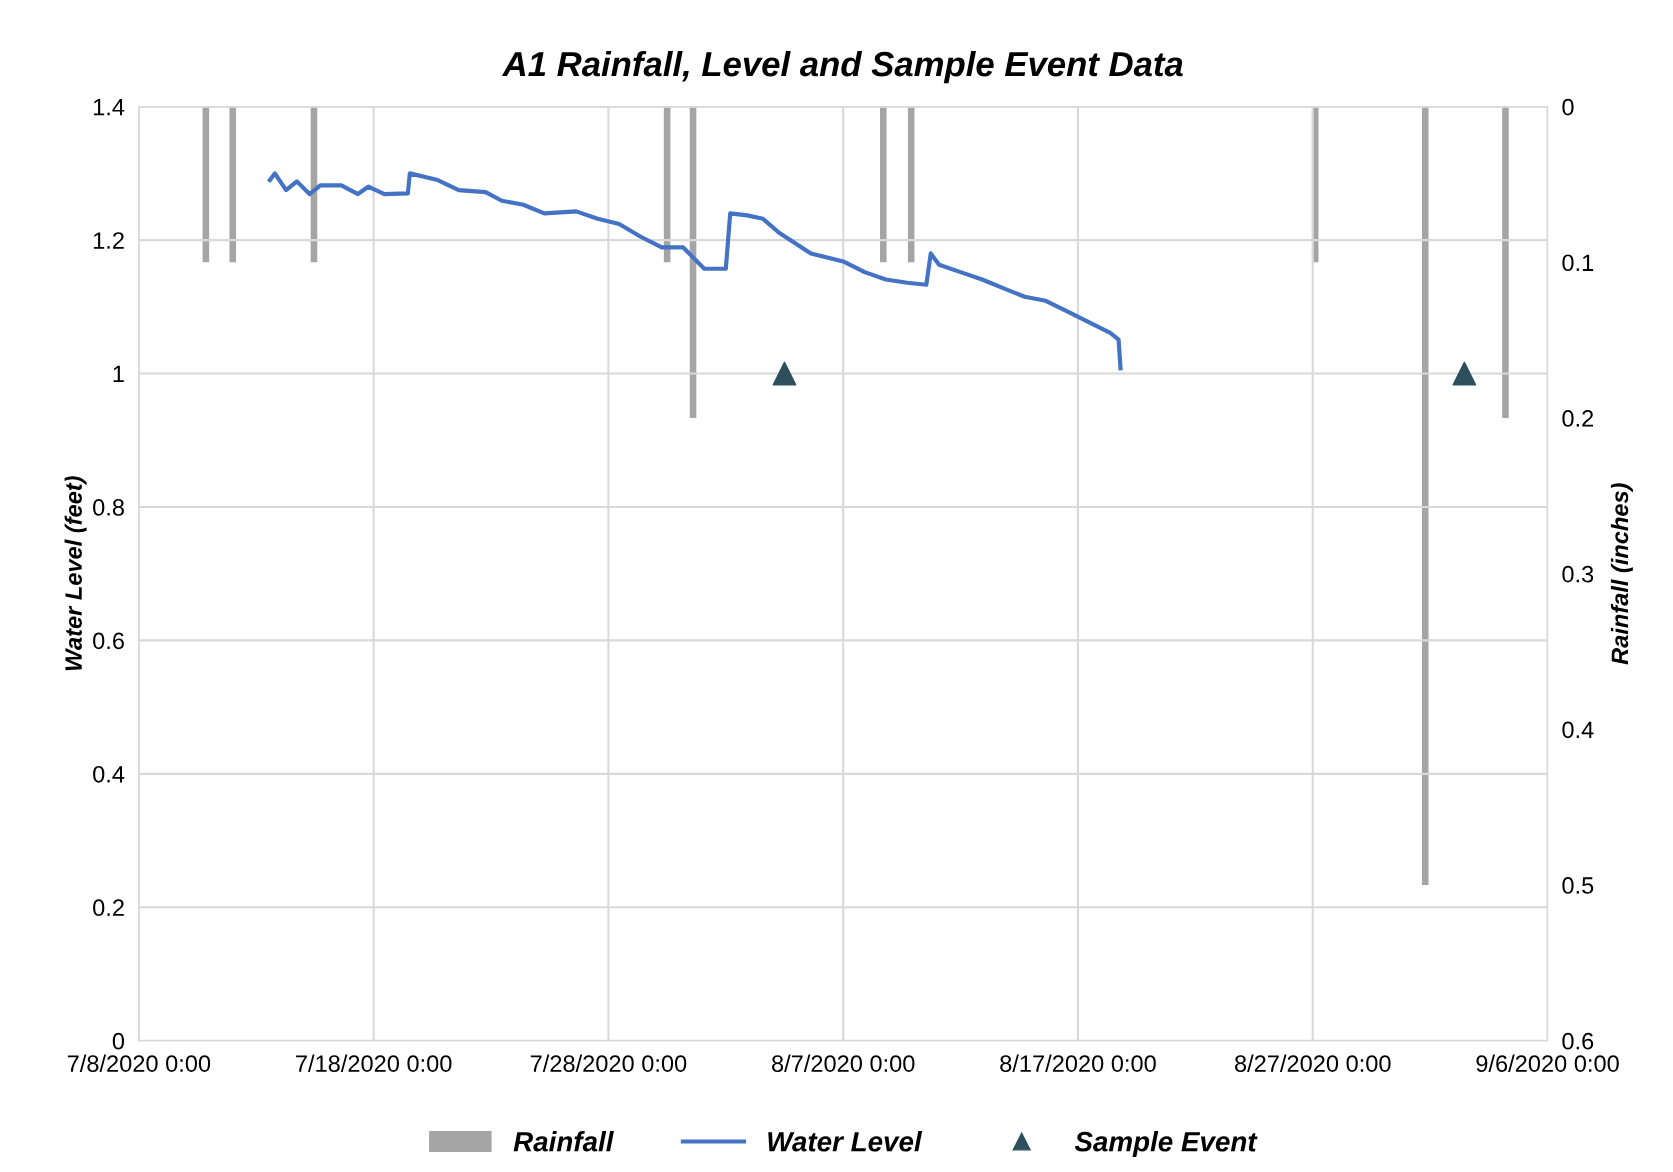 This screenshot has width=1673, height=1172. I want to click on y-tick-label: 0.8, so click(108, 507).